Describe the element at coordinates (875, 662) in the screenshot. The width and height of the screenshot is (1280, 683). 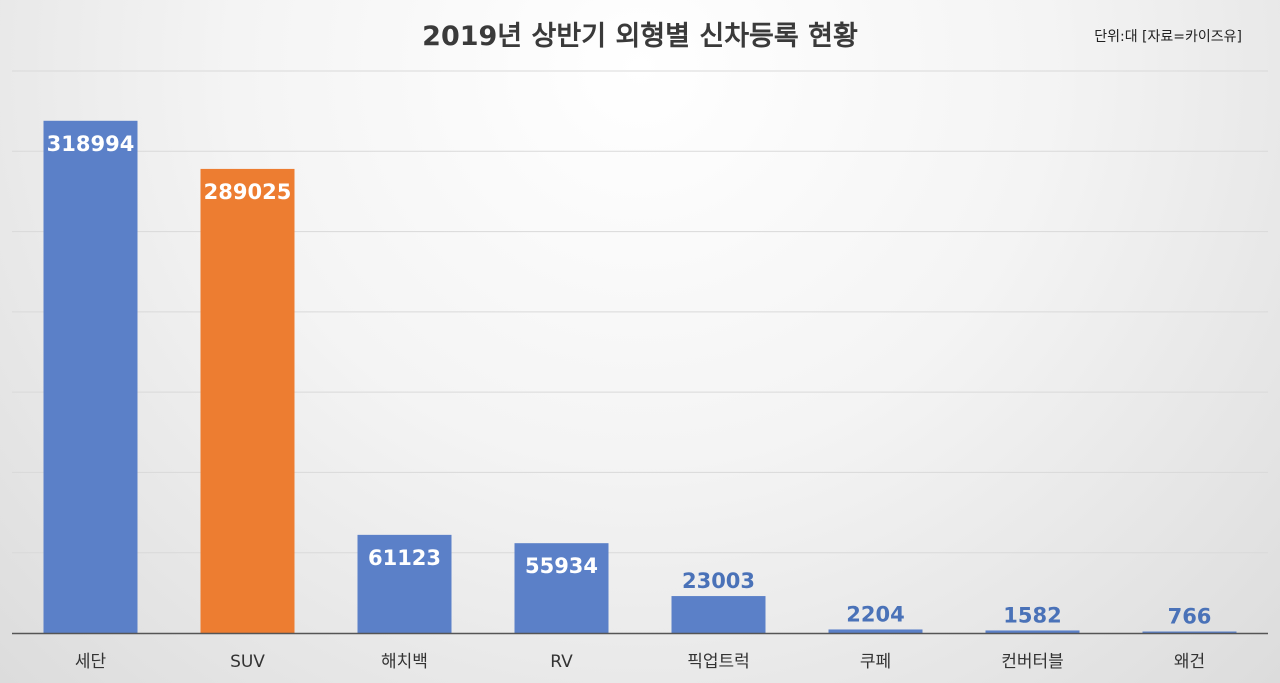
I see `category-label-5: 쿠페` at that location.